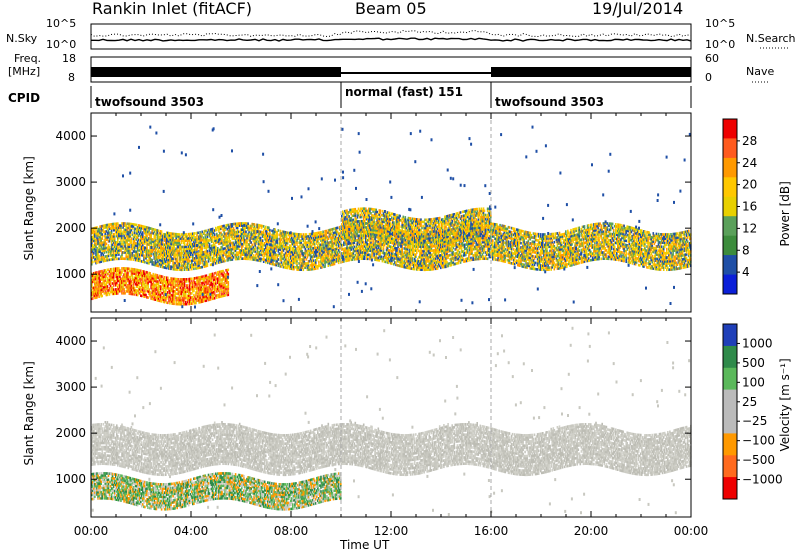 The width and height of the screenshot is (800, 554). I want to click on nave-label: Nave, so click(760, 71).